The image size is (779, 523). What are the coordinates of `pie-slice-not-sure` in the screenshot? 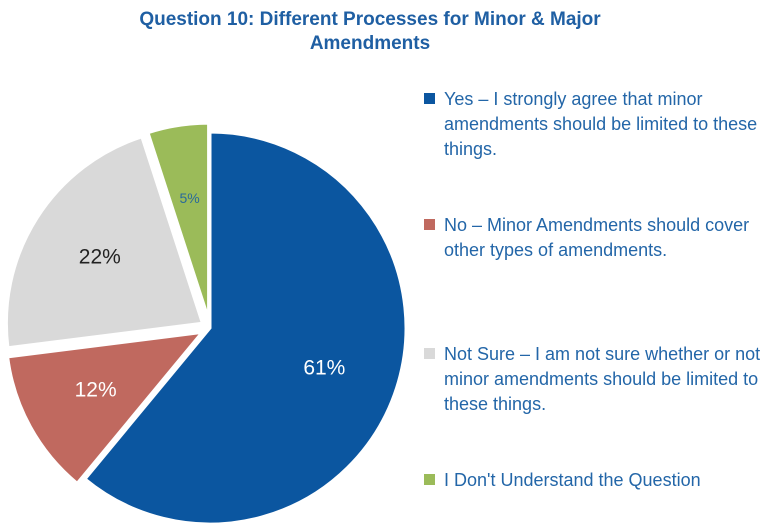 It's located at (104, 242).